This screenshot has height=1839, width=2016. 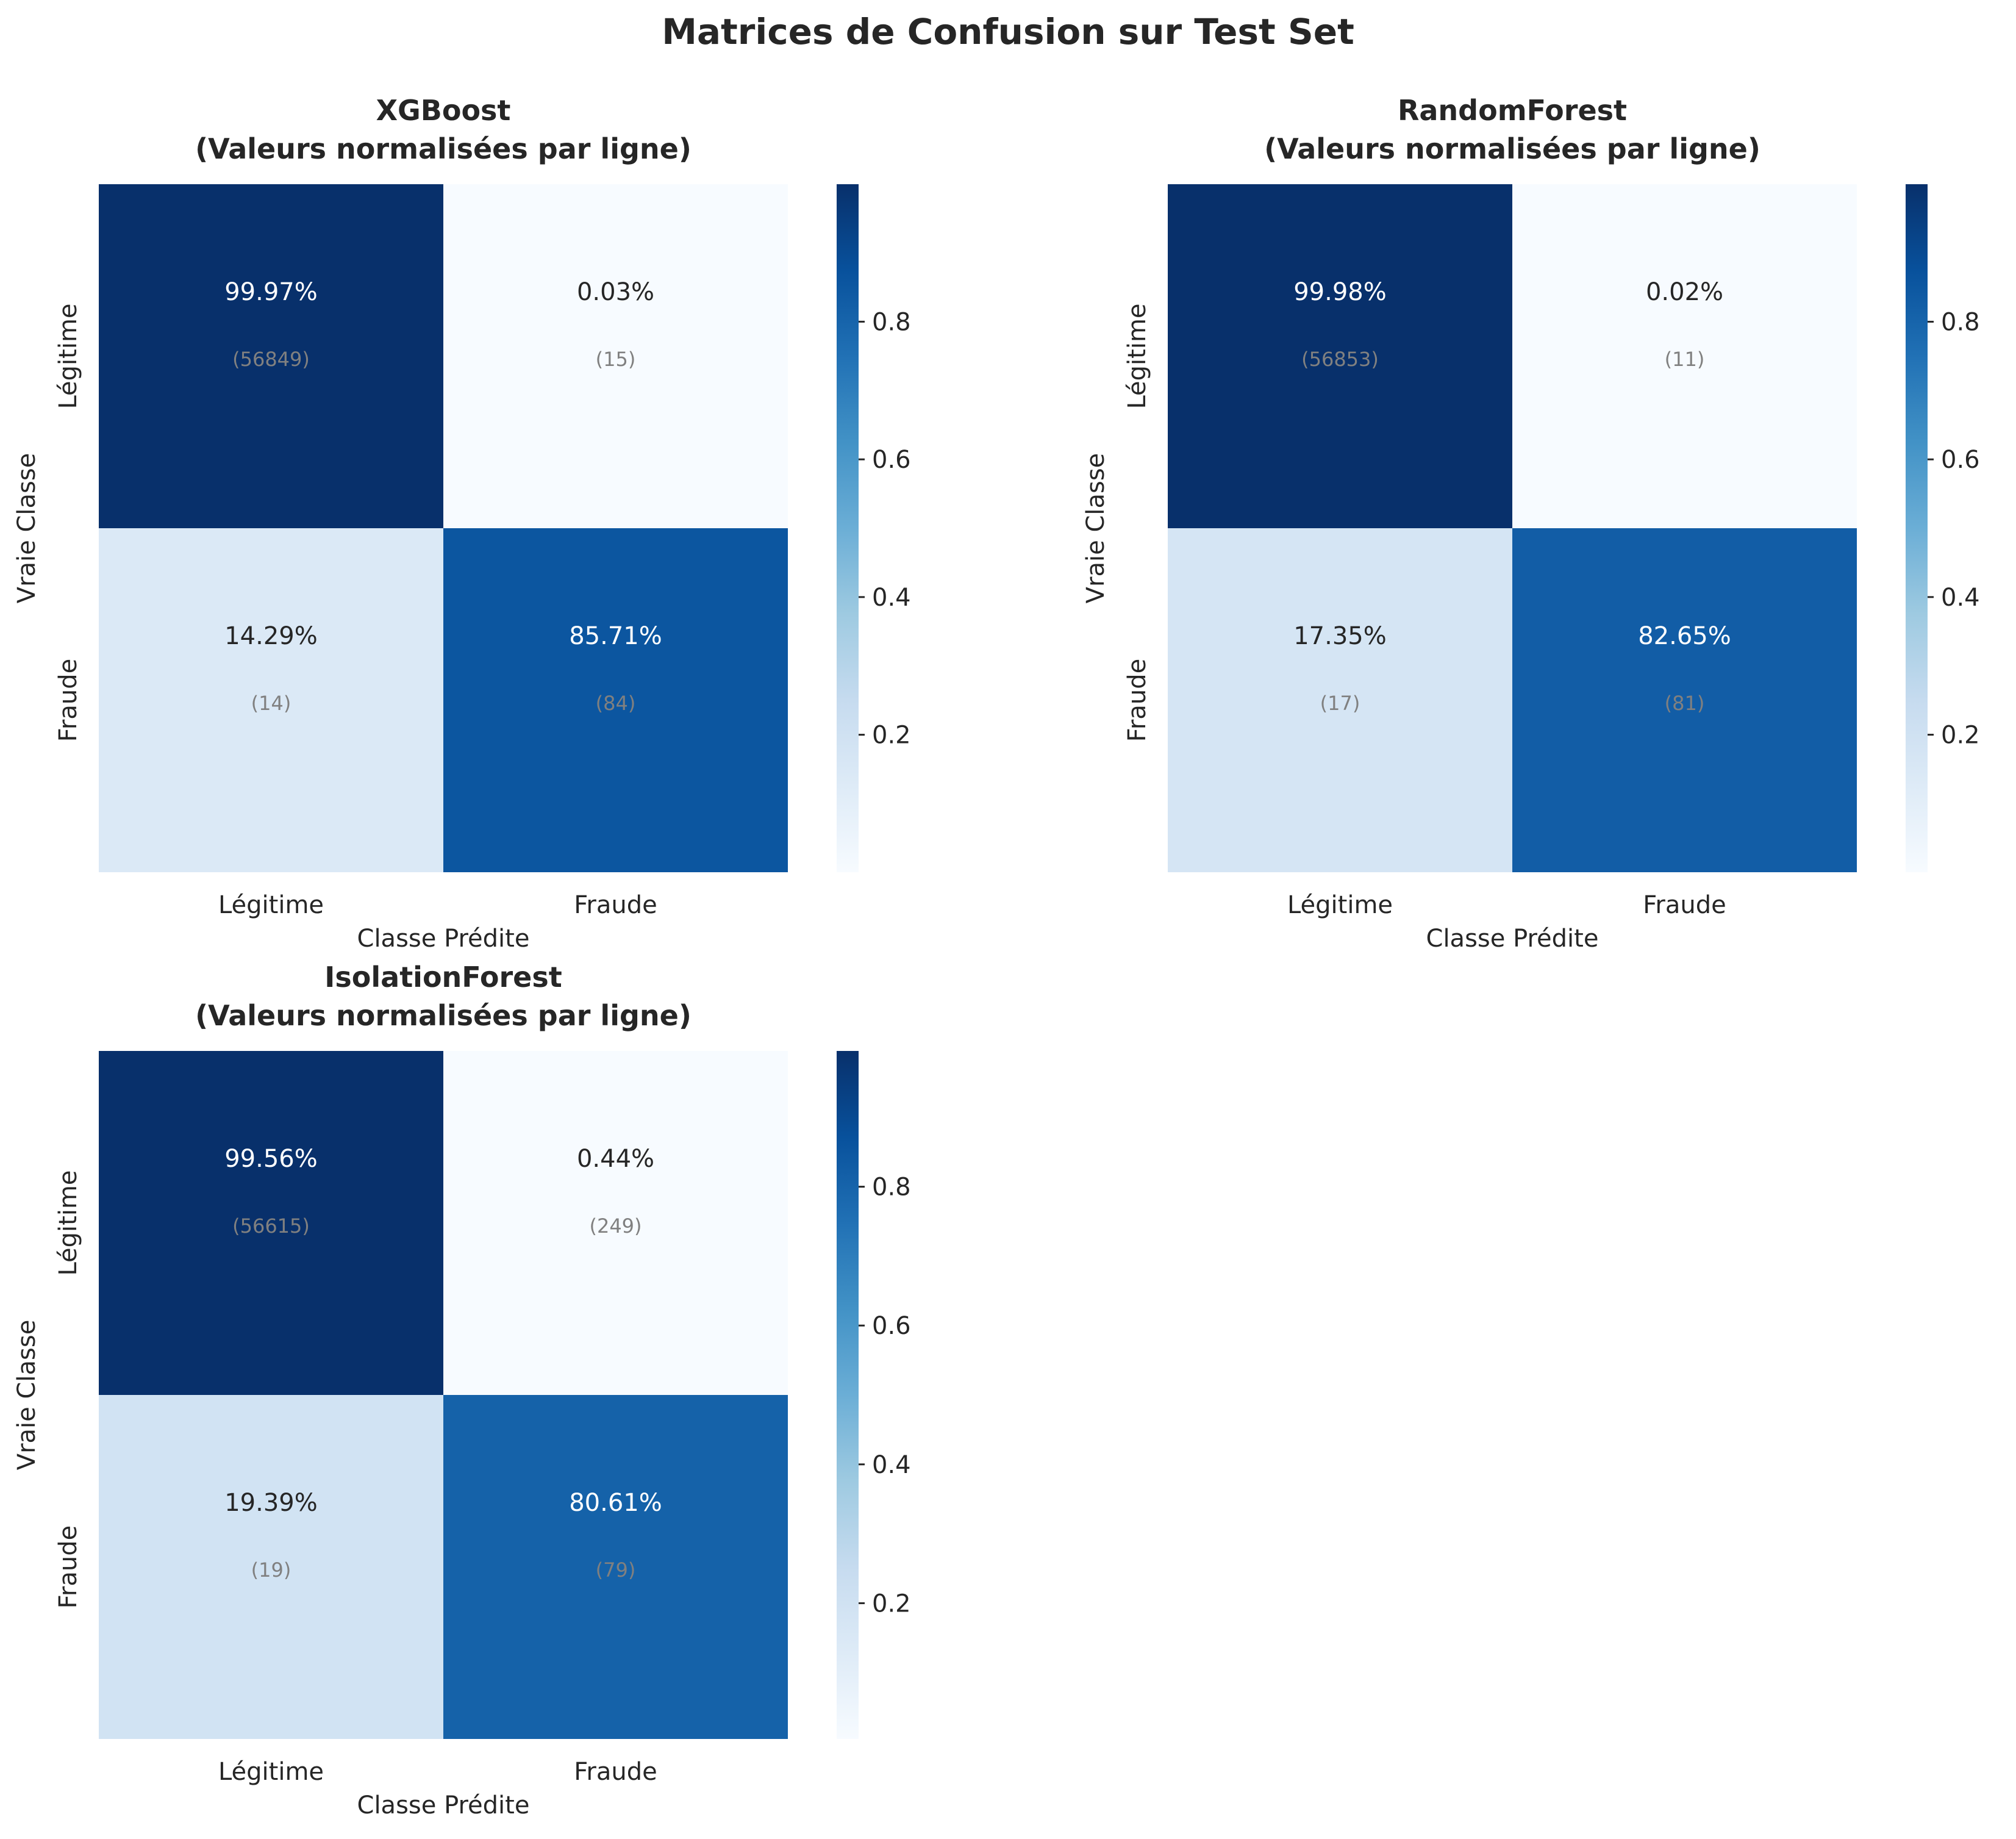 What do you see at coordinates (443, 130) in the screenshot?
I see `panel-title: XGBoost (Valeurs normalisées par ligne)` at bounding box center [443, 130].